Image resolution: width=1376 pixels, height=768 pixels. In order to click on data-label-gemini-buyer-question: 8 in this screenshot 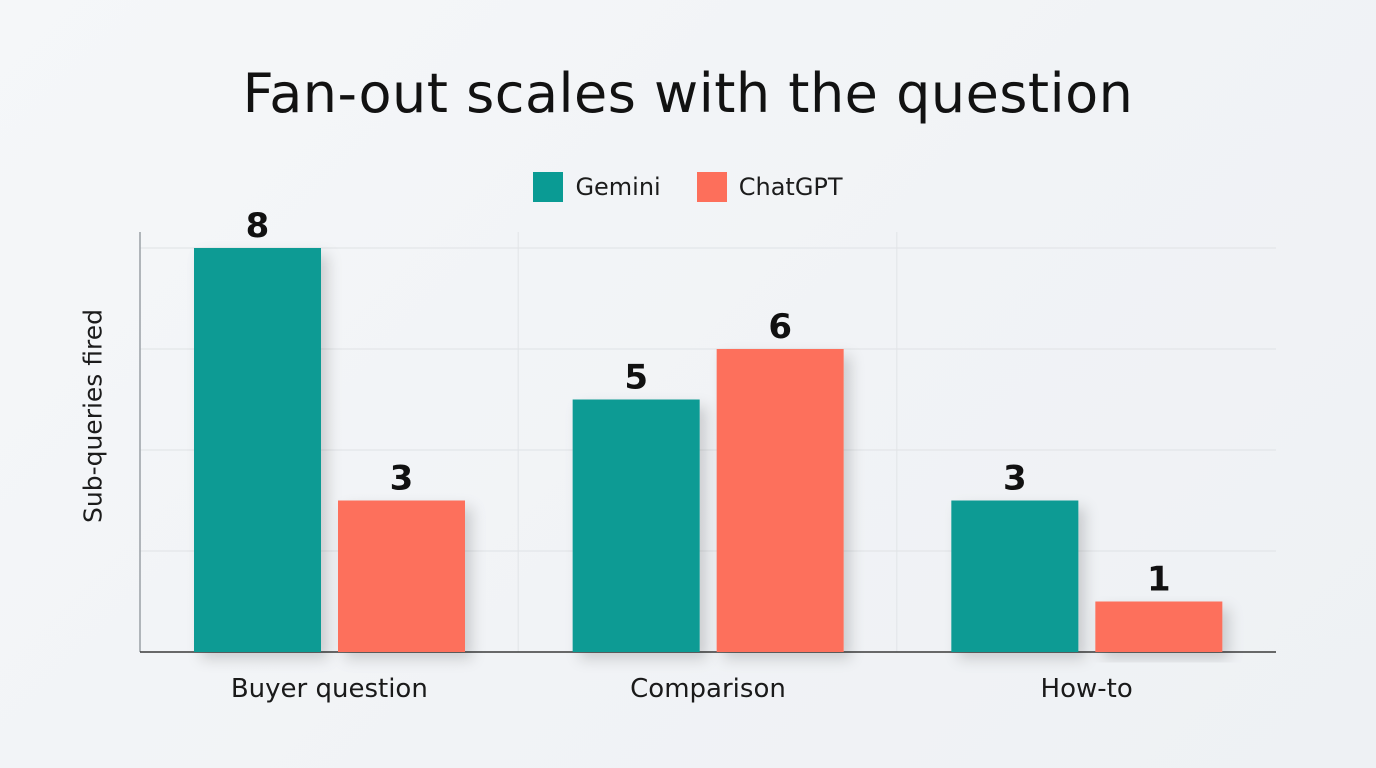, I will do `click(258, 226)`.